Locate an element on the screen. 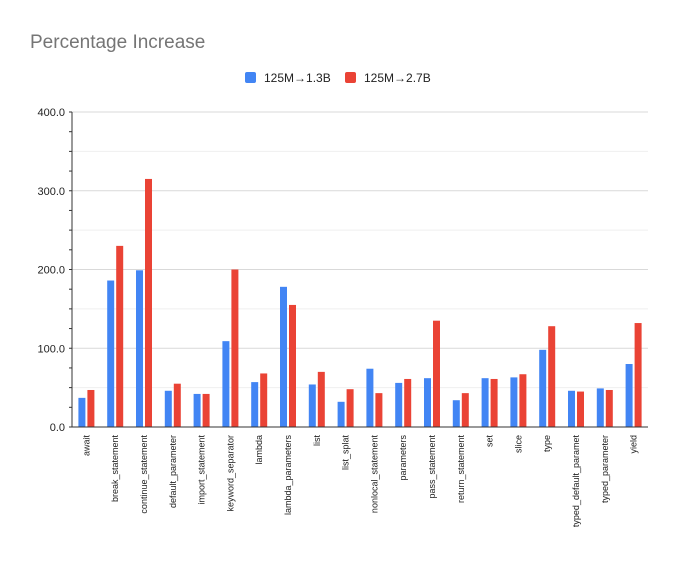  x-tick-label: typed_parameter is located at coordinates (605, 469).